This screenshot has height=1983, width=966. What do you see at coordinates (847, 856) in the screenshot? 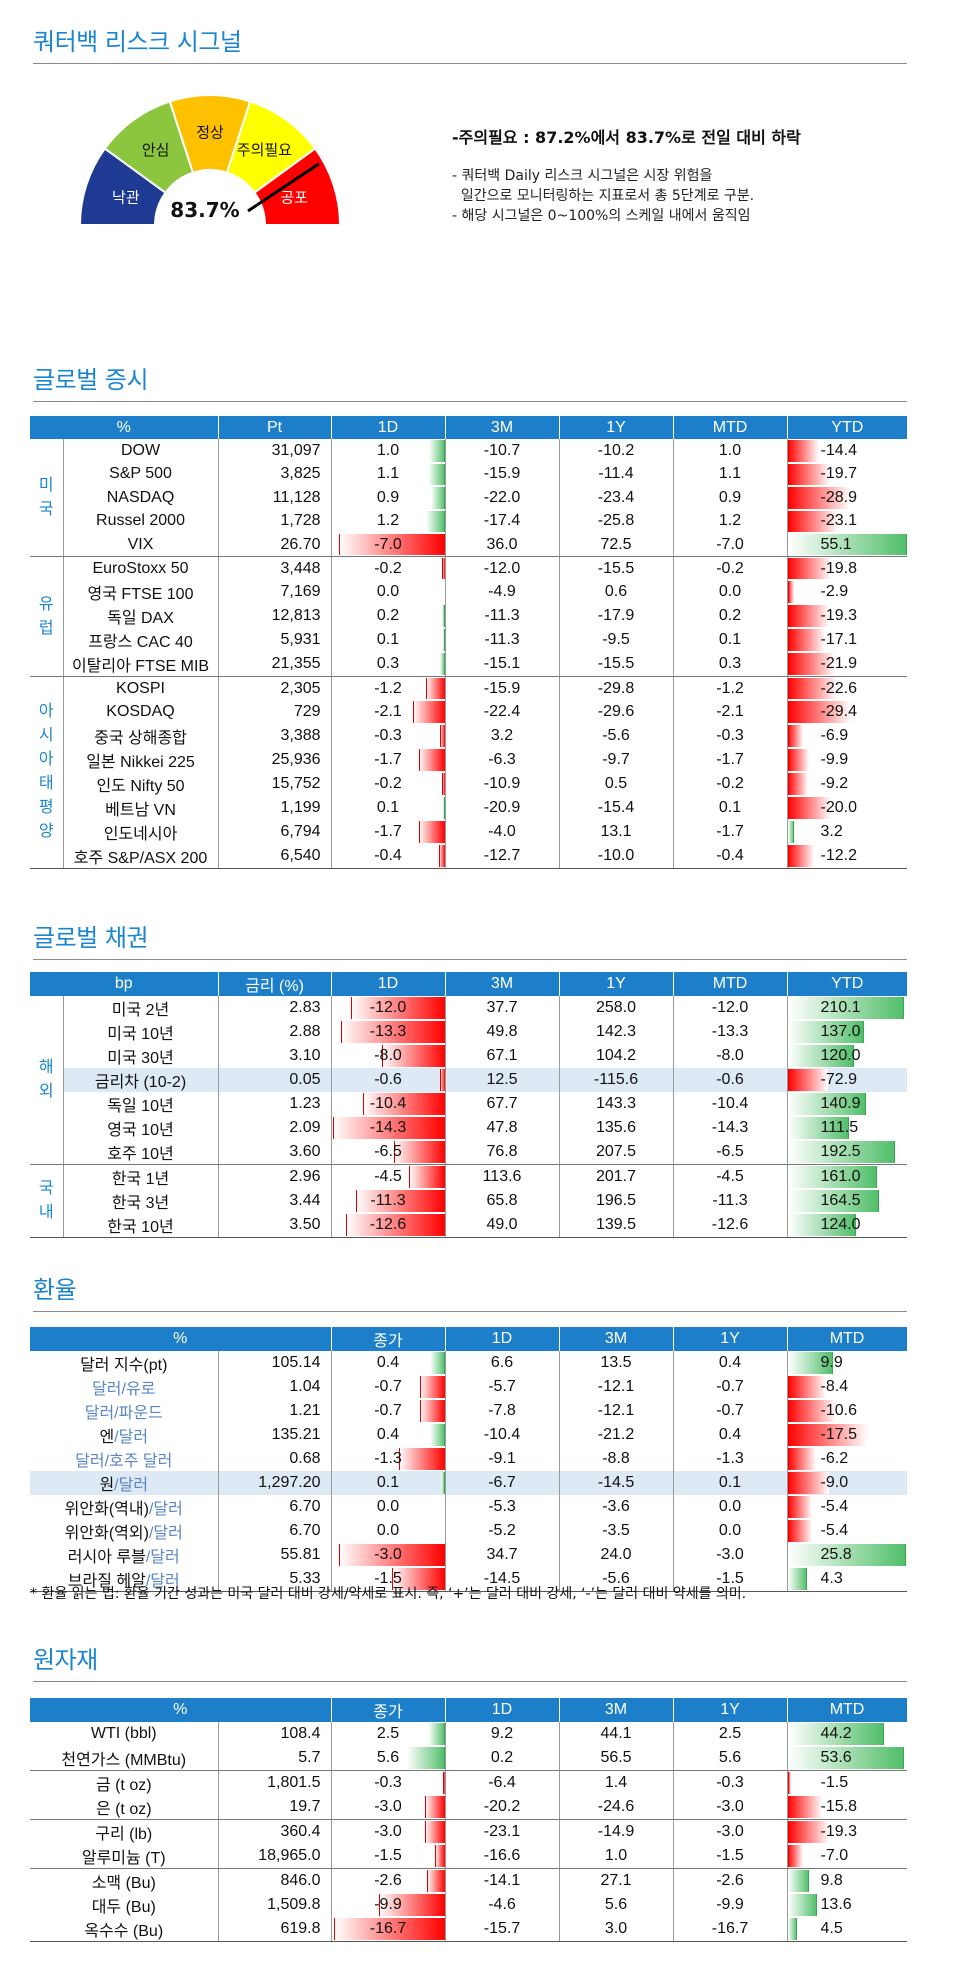
I see `row-ytd: -12.2` at bounding box center [847, 856].